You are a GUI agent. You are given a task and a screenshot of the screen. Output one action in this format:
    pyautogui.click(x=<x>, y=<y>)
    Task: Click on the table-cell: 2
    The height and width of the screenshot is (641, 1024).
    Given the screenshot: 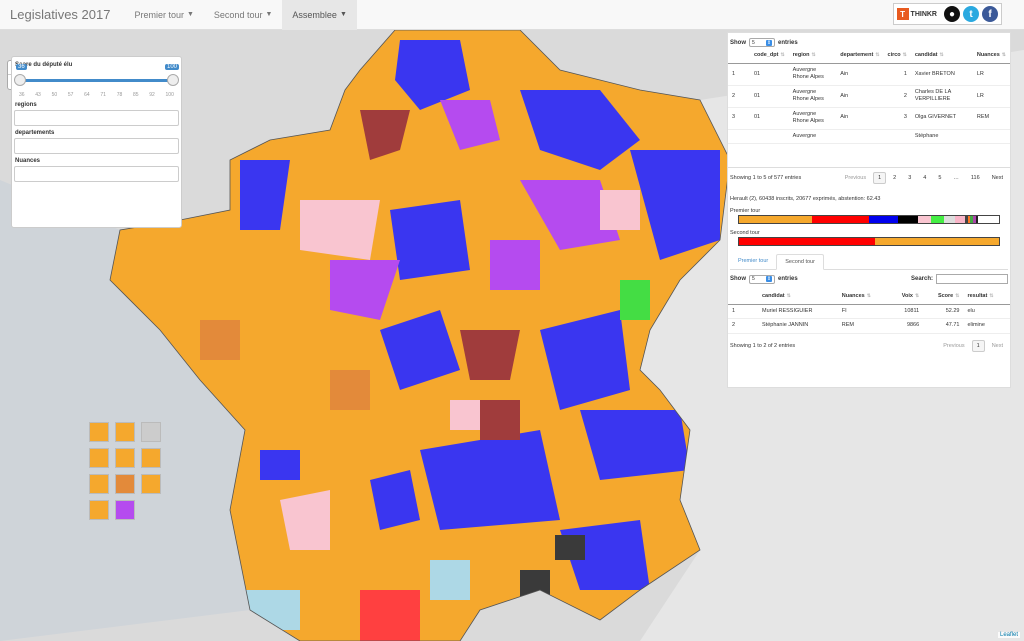 What is the action you would take?
    pyautogui.click(x=897, y=96)
    